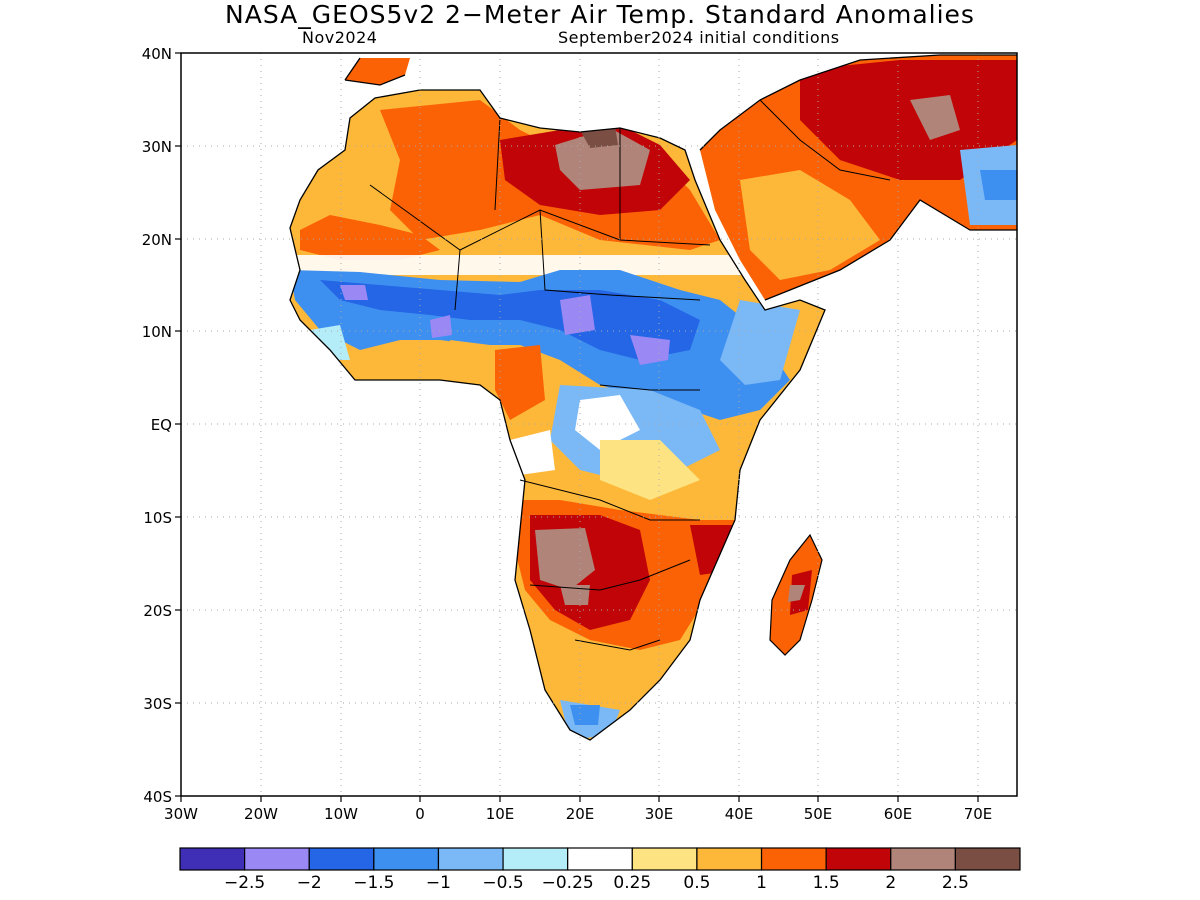  Describe the element at coordinates (955, 883) in the screenshot. I see `colorbar-label: 2.5` at that location.